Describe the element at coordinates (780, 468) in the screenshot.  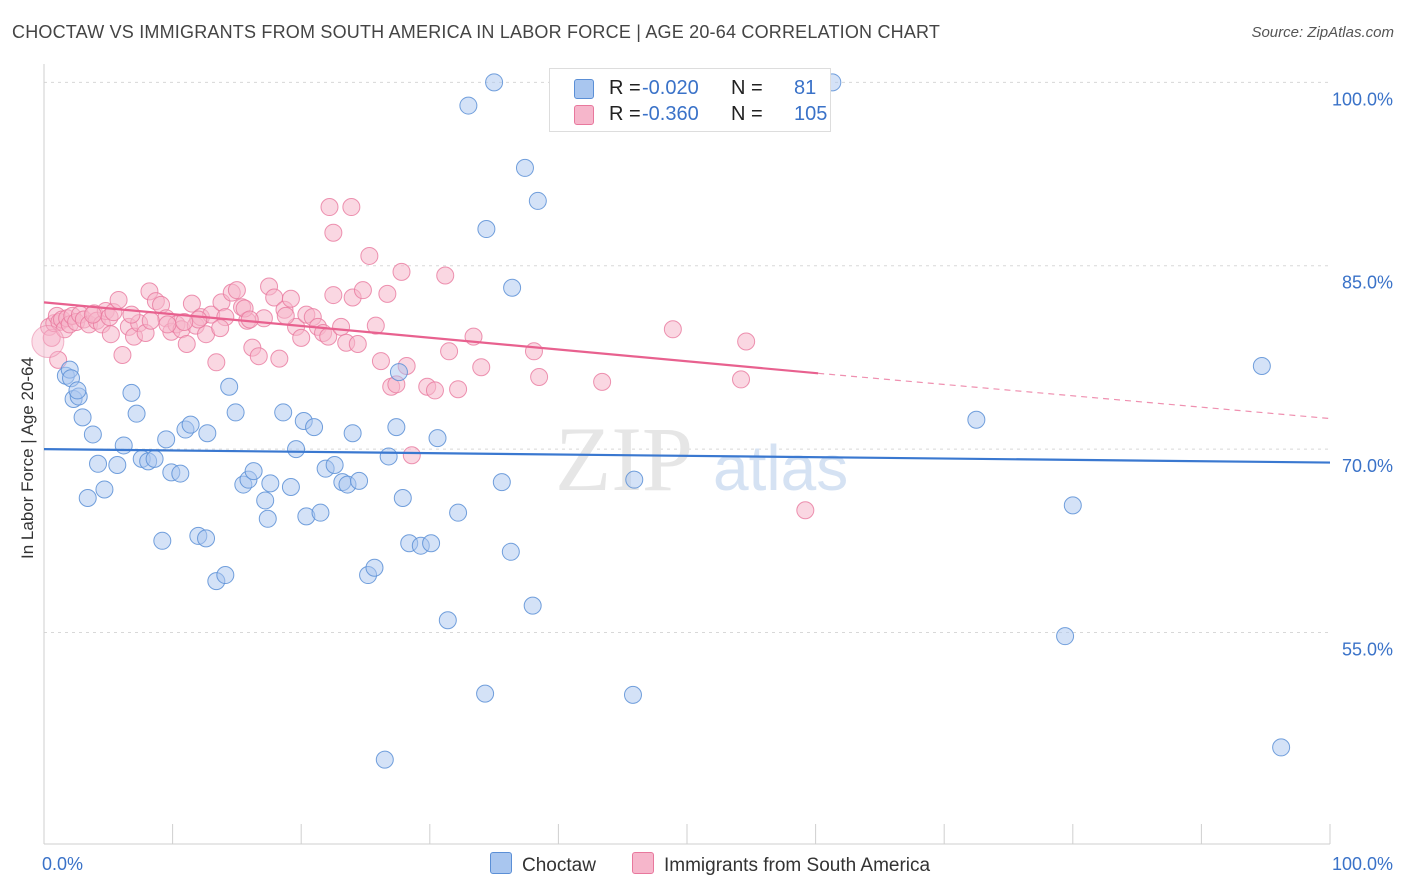
I see `watermark-atlas: atlas` at that location.